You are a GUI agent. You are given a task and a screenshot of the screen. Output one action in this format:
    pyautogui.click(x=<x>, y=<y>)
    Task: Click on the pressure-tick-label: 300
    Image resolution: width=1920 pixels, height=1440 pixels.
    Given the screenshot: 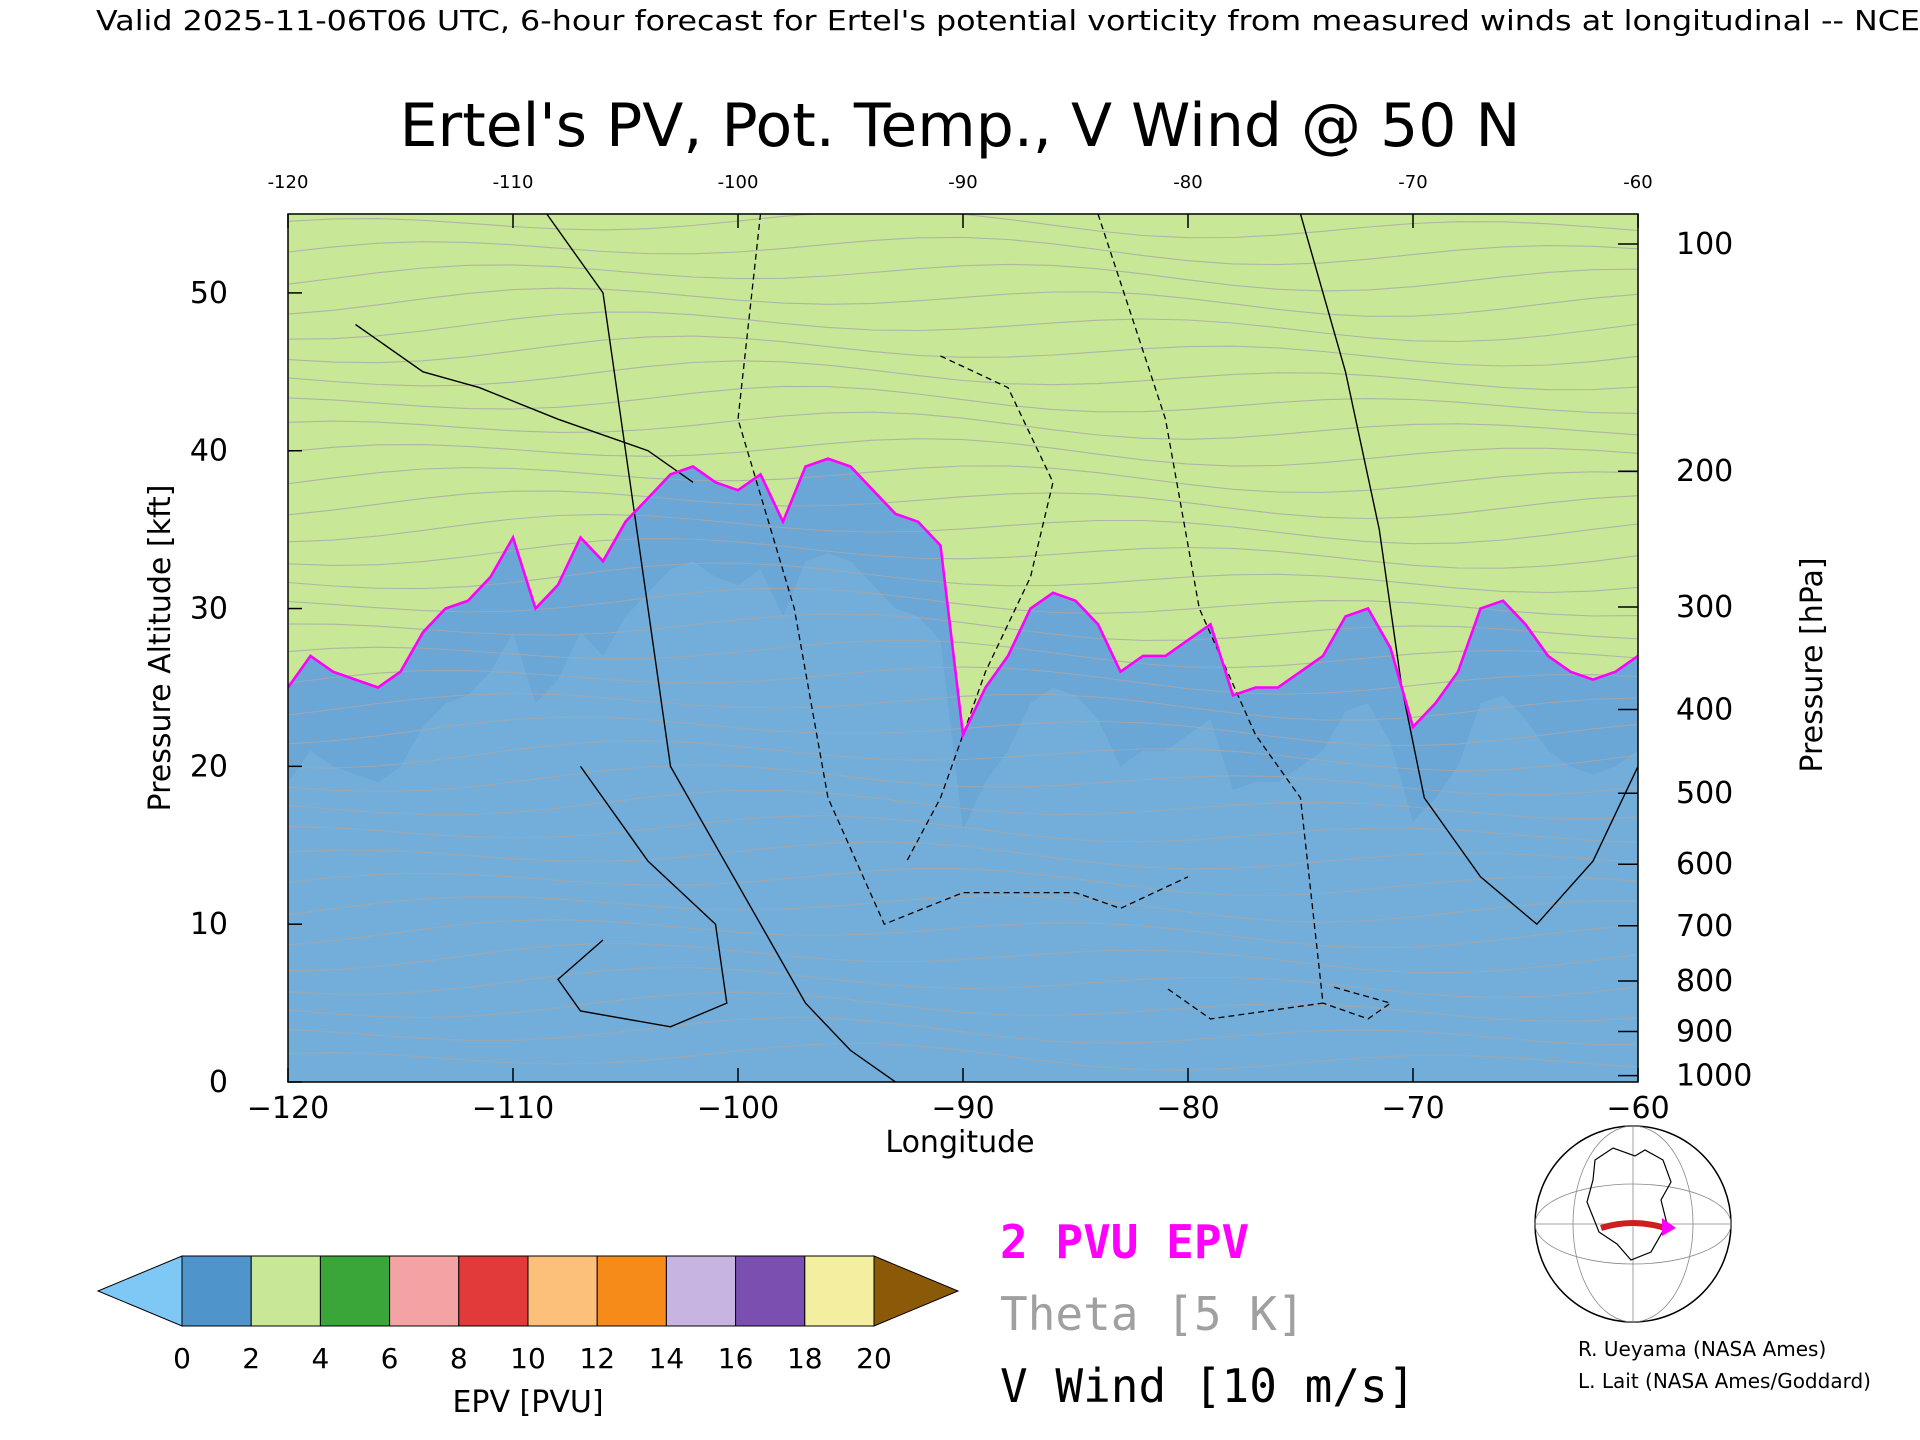 What is the action you would take?
    pyautogui.click(x=1704, y=607)
    